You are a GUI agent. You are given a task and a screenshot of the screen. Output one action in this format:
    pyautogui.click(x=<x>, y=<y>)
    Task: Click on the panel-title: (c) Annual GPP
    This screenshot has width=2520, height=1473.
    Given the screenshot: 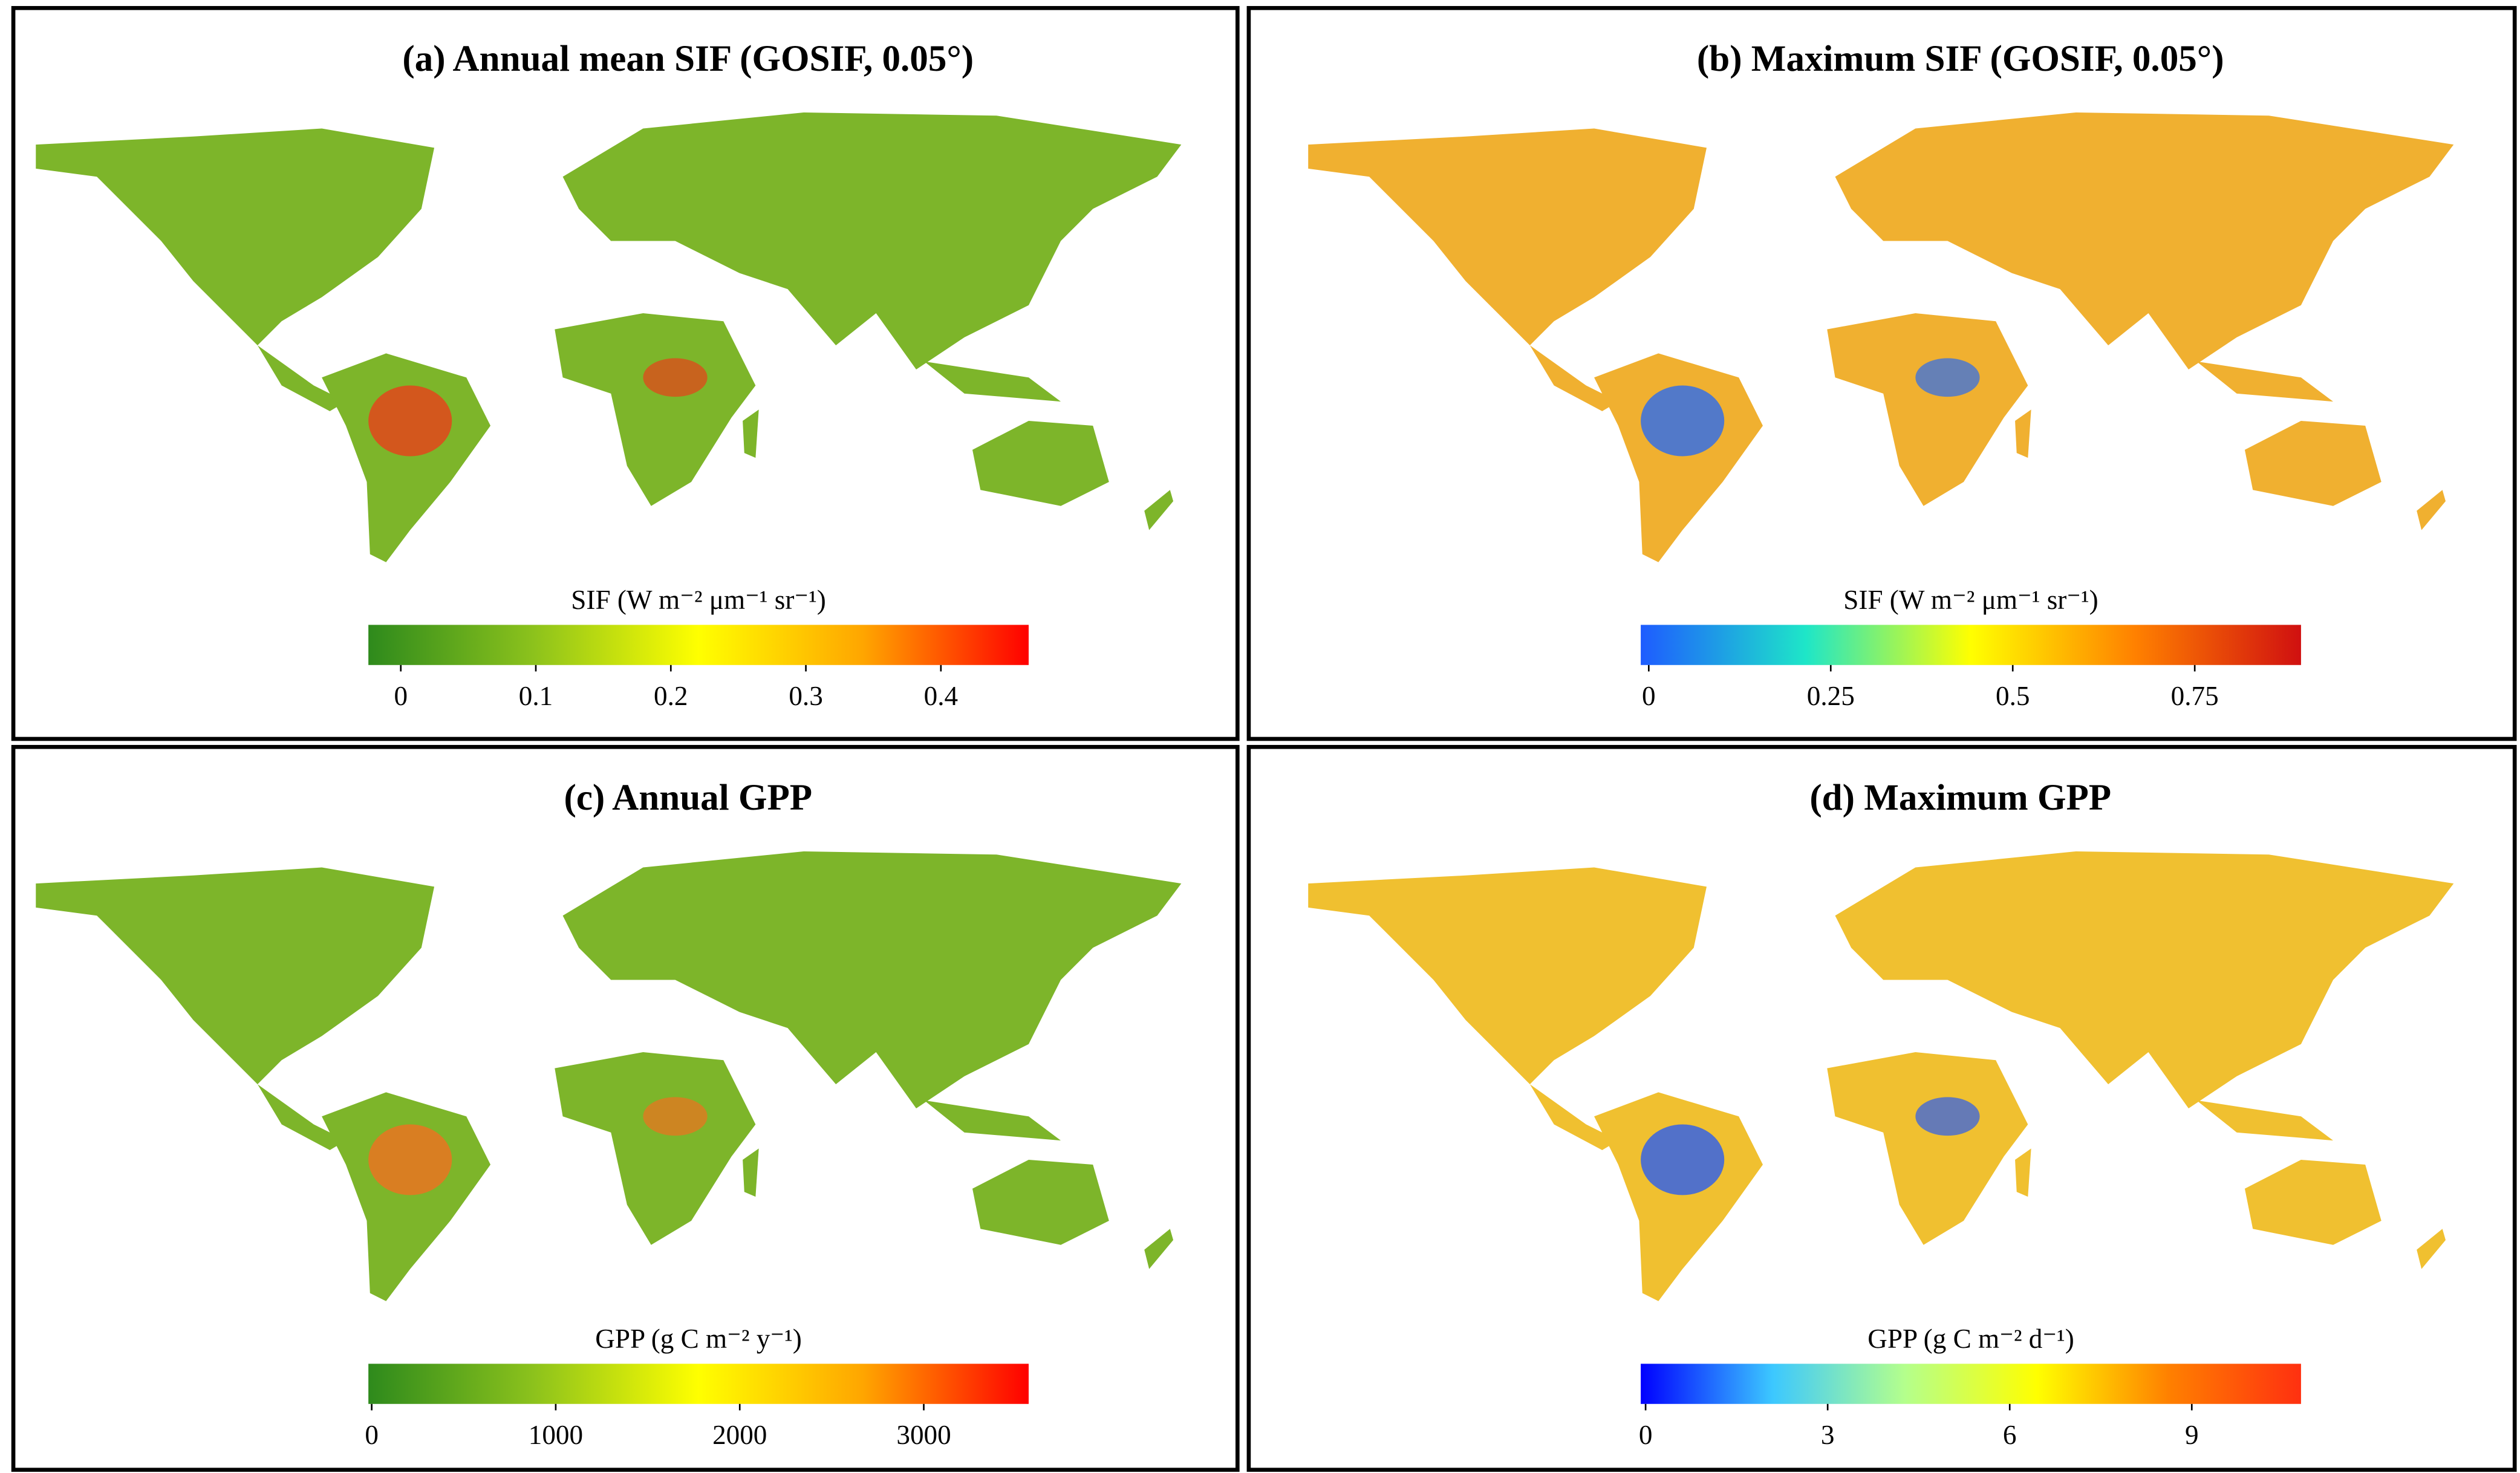 What is the action you would take?
    pyautogui.click(x=688, y=798)
    